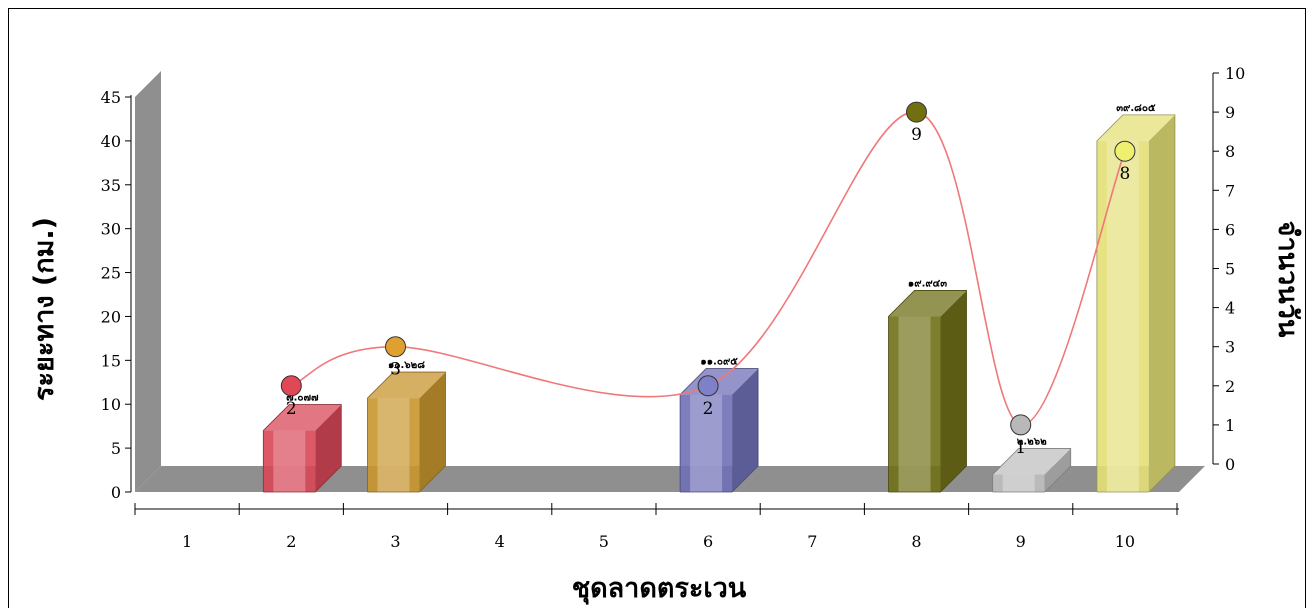 This screenshot has height=609, width=1316. I want to click on y-tick-label: 20, so click(111, 316).